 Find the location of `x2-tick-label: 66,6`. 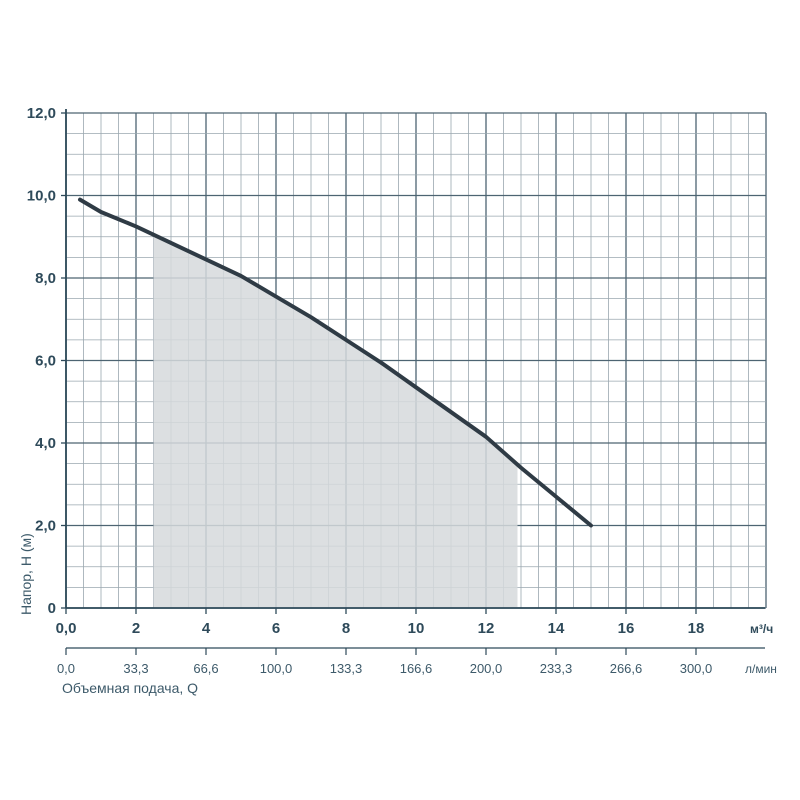

x2-tick-label: 66,6 is located at coordinates (205, 668).